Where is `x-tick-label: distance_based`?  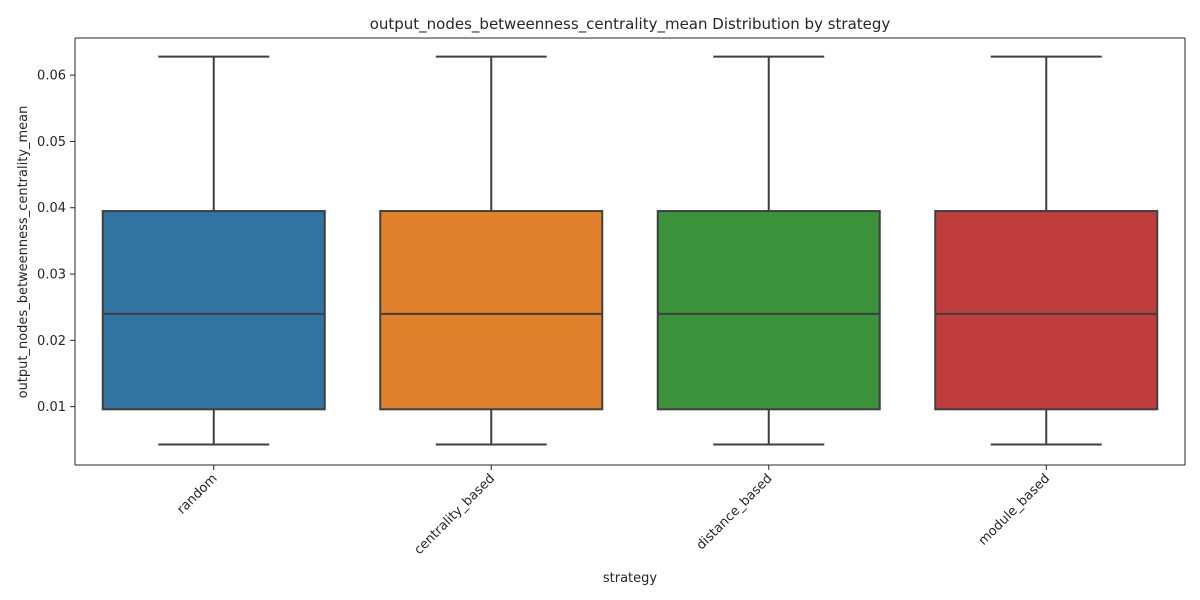 x-tick-label: distance_based is located at coordinates (735, 512).